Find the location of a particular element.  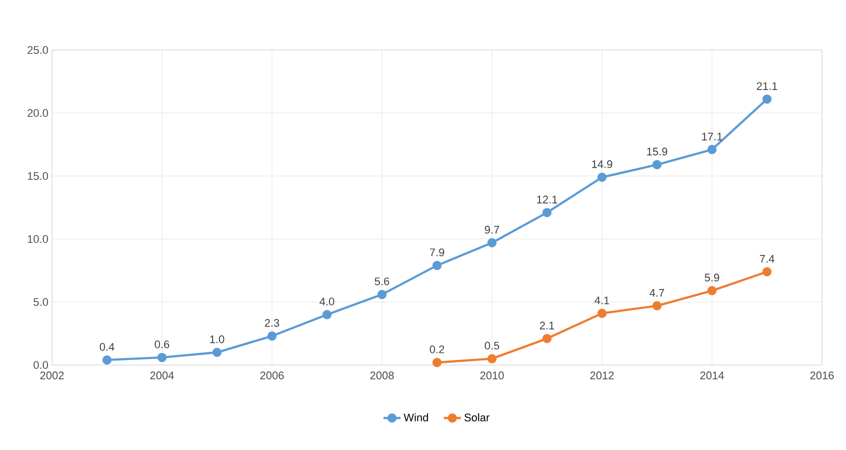

data-label: 21.1 is located at coordinates (767, 86).